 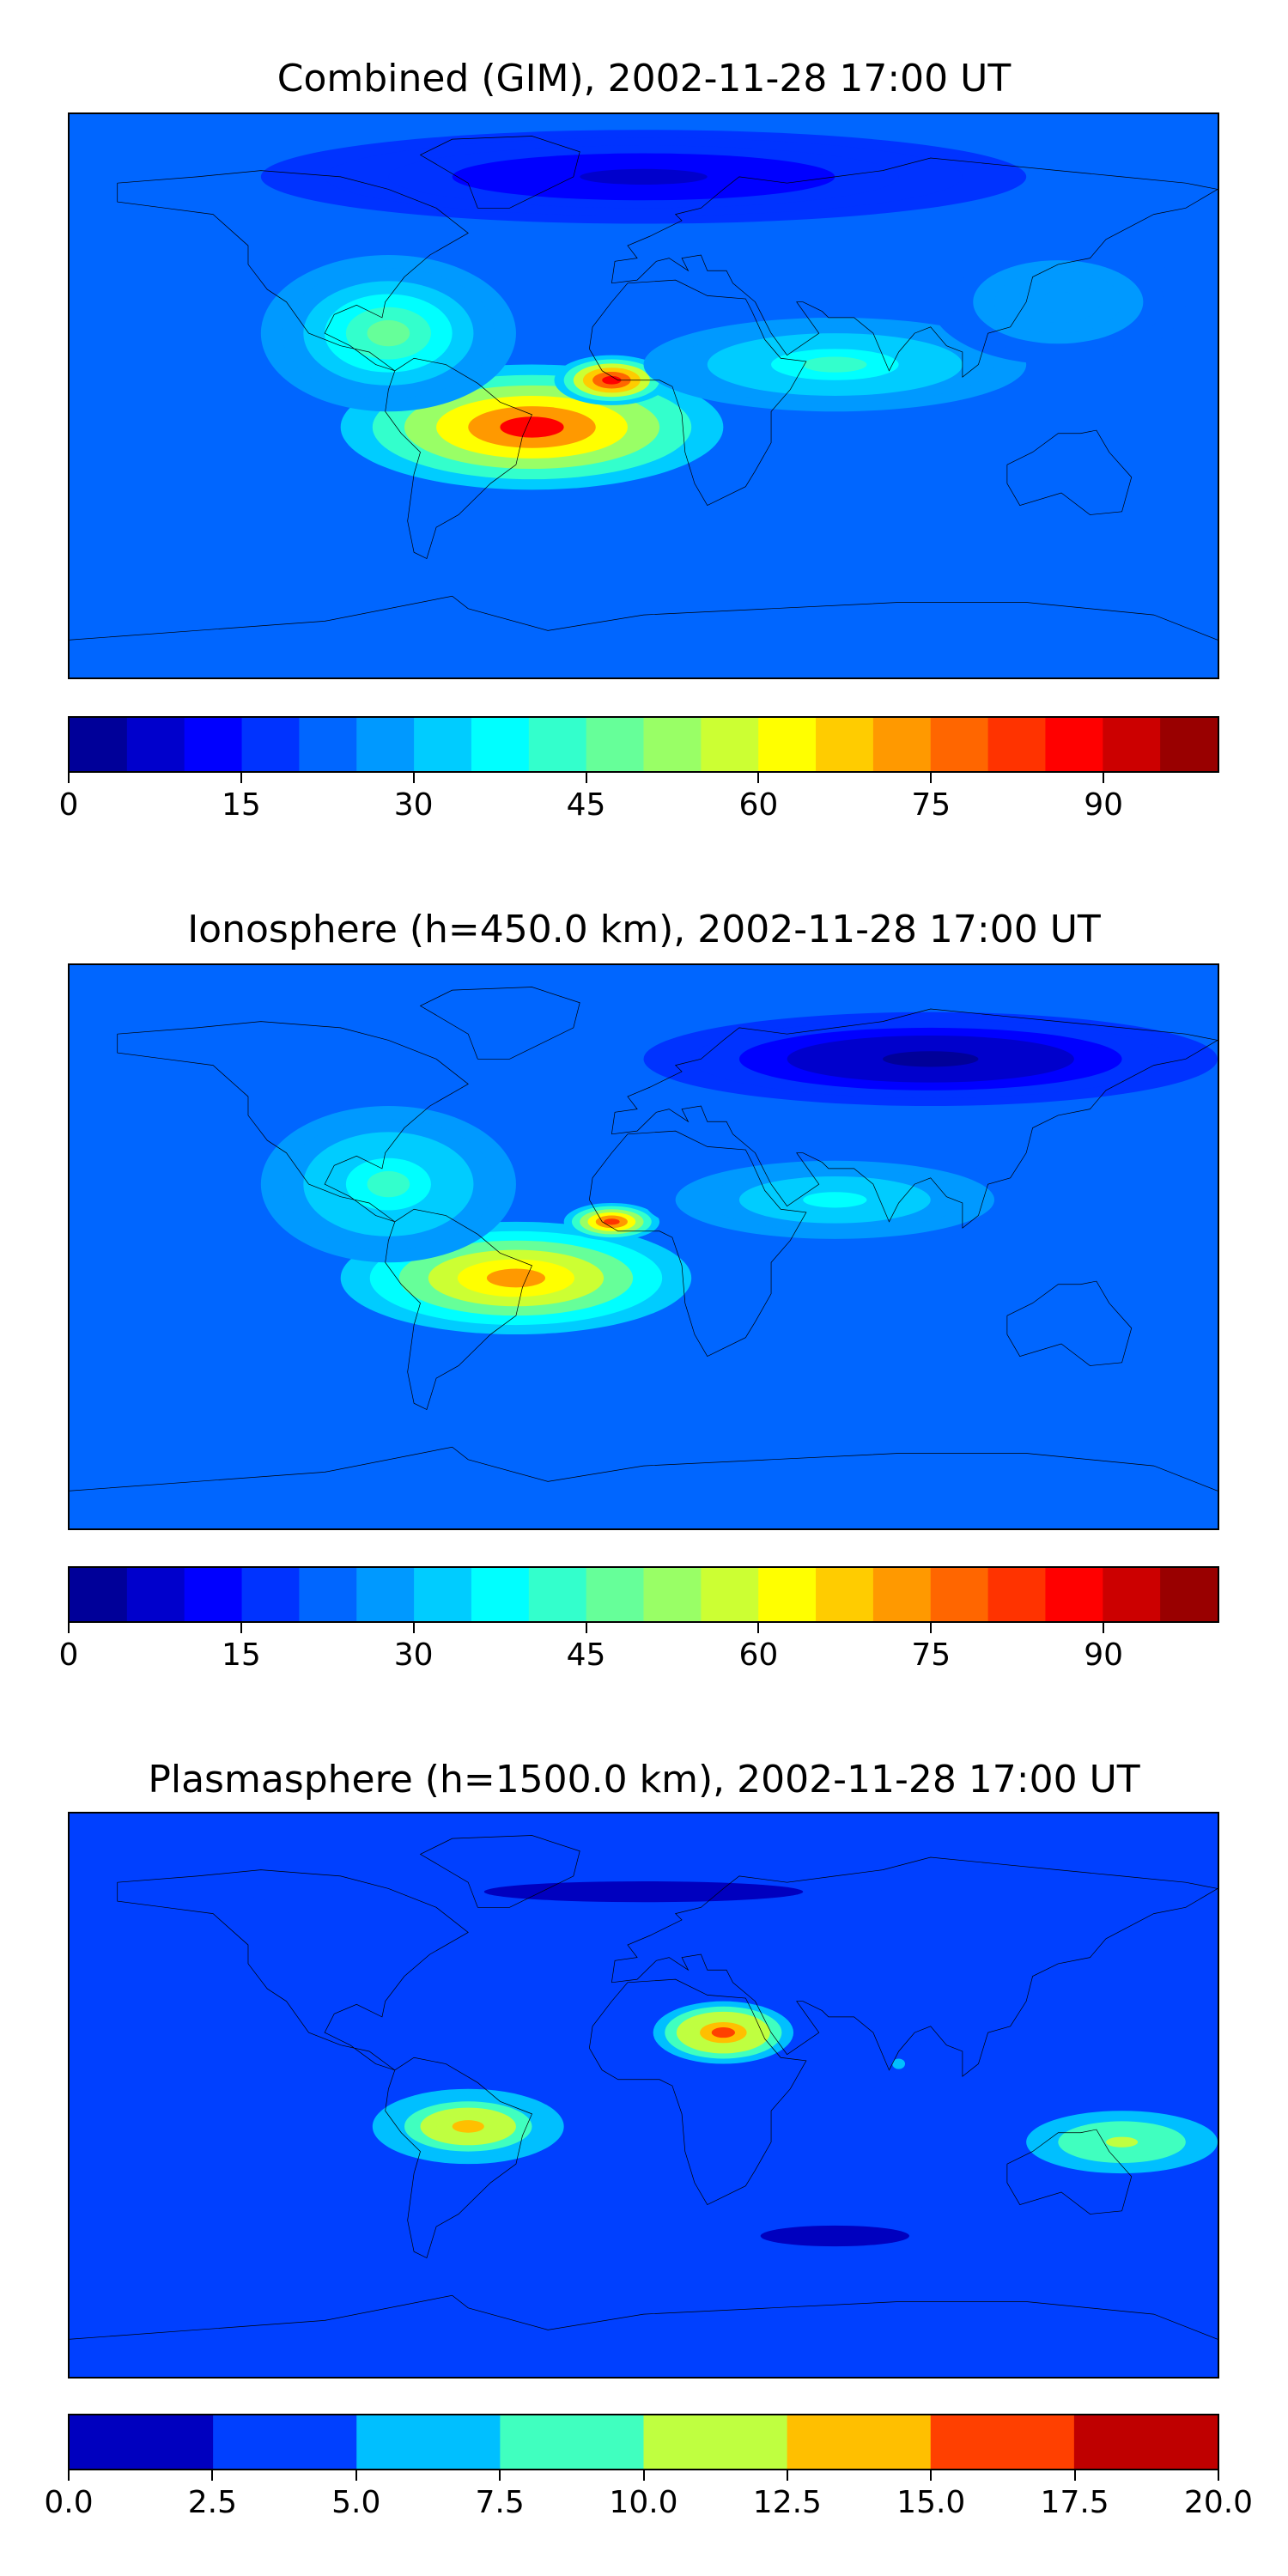 What do you see at coordinates (413, 1655) in the screenshot?
I see `colorbar-tick-label: 30` at bounding box center [413, 1655].